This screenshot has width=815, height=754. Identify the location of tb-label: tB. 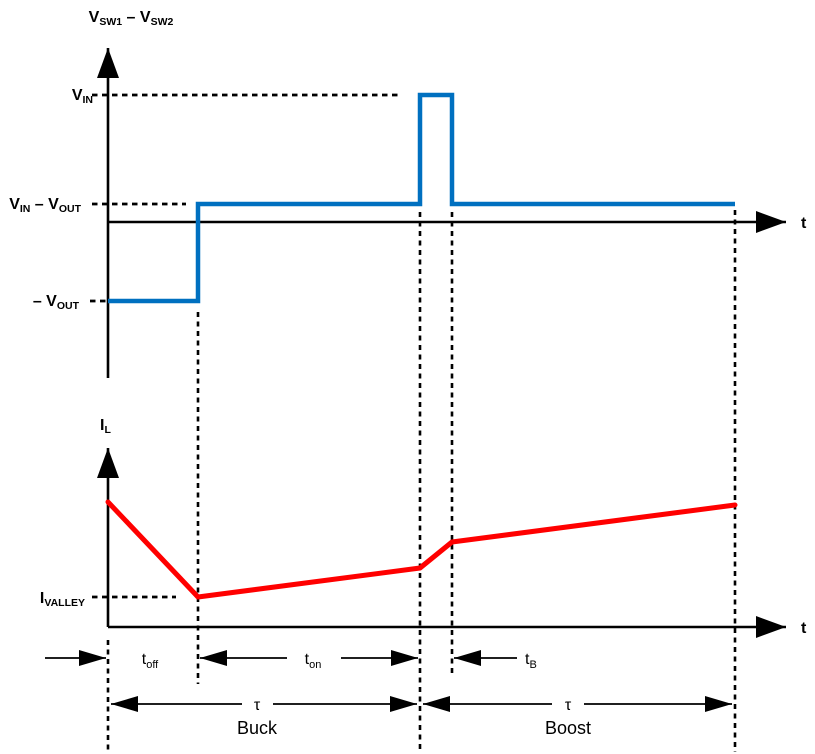
(531, 661).